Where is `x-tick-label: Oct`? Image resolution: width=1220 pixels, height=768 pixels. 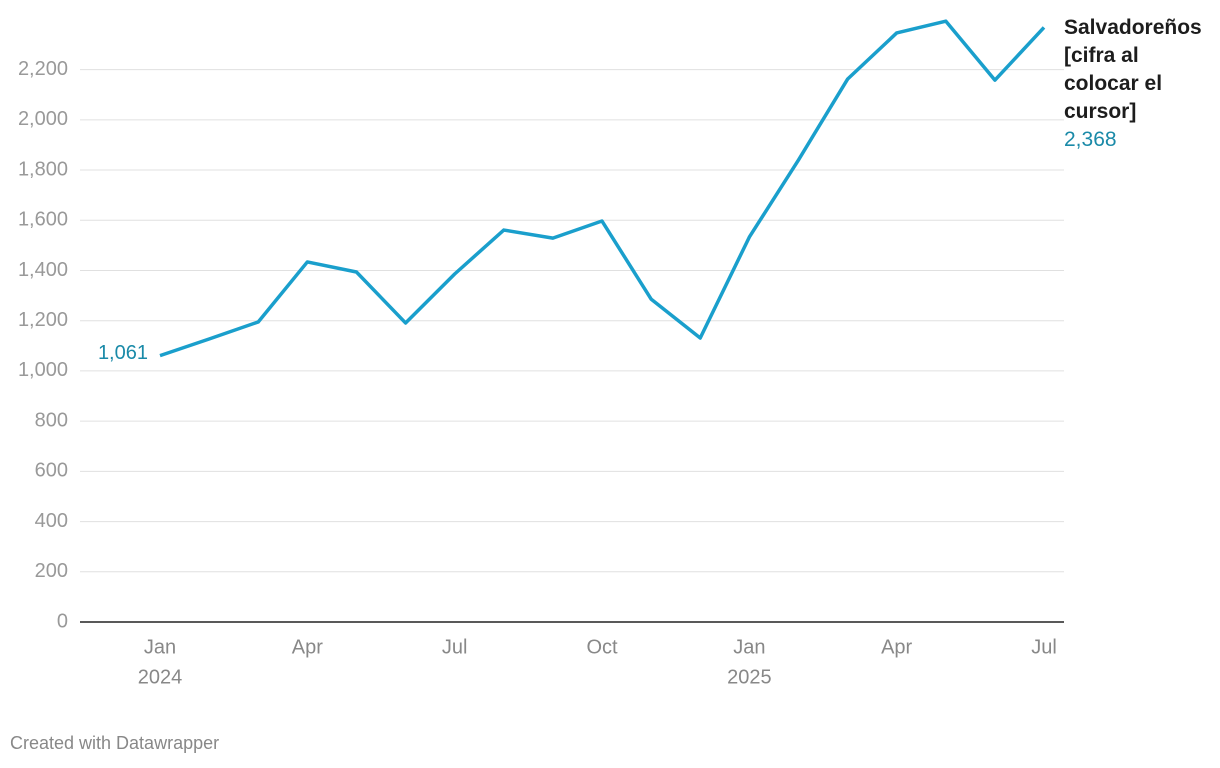
x-tick-label: Oct is located at coordinates (602, 647).